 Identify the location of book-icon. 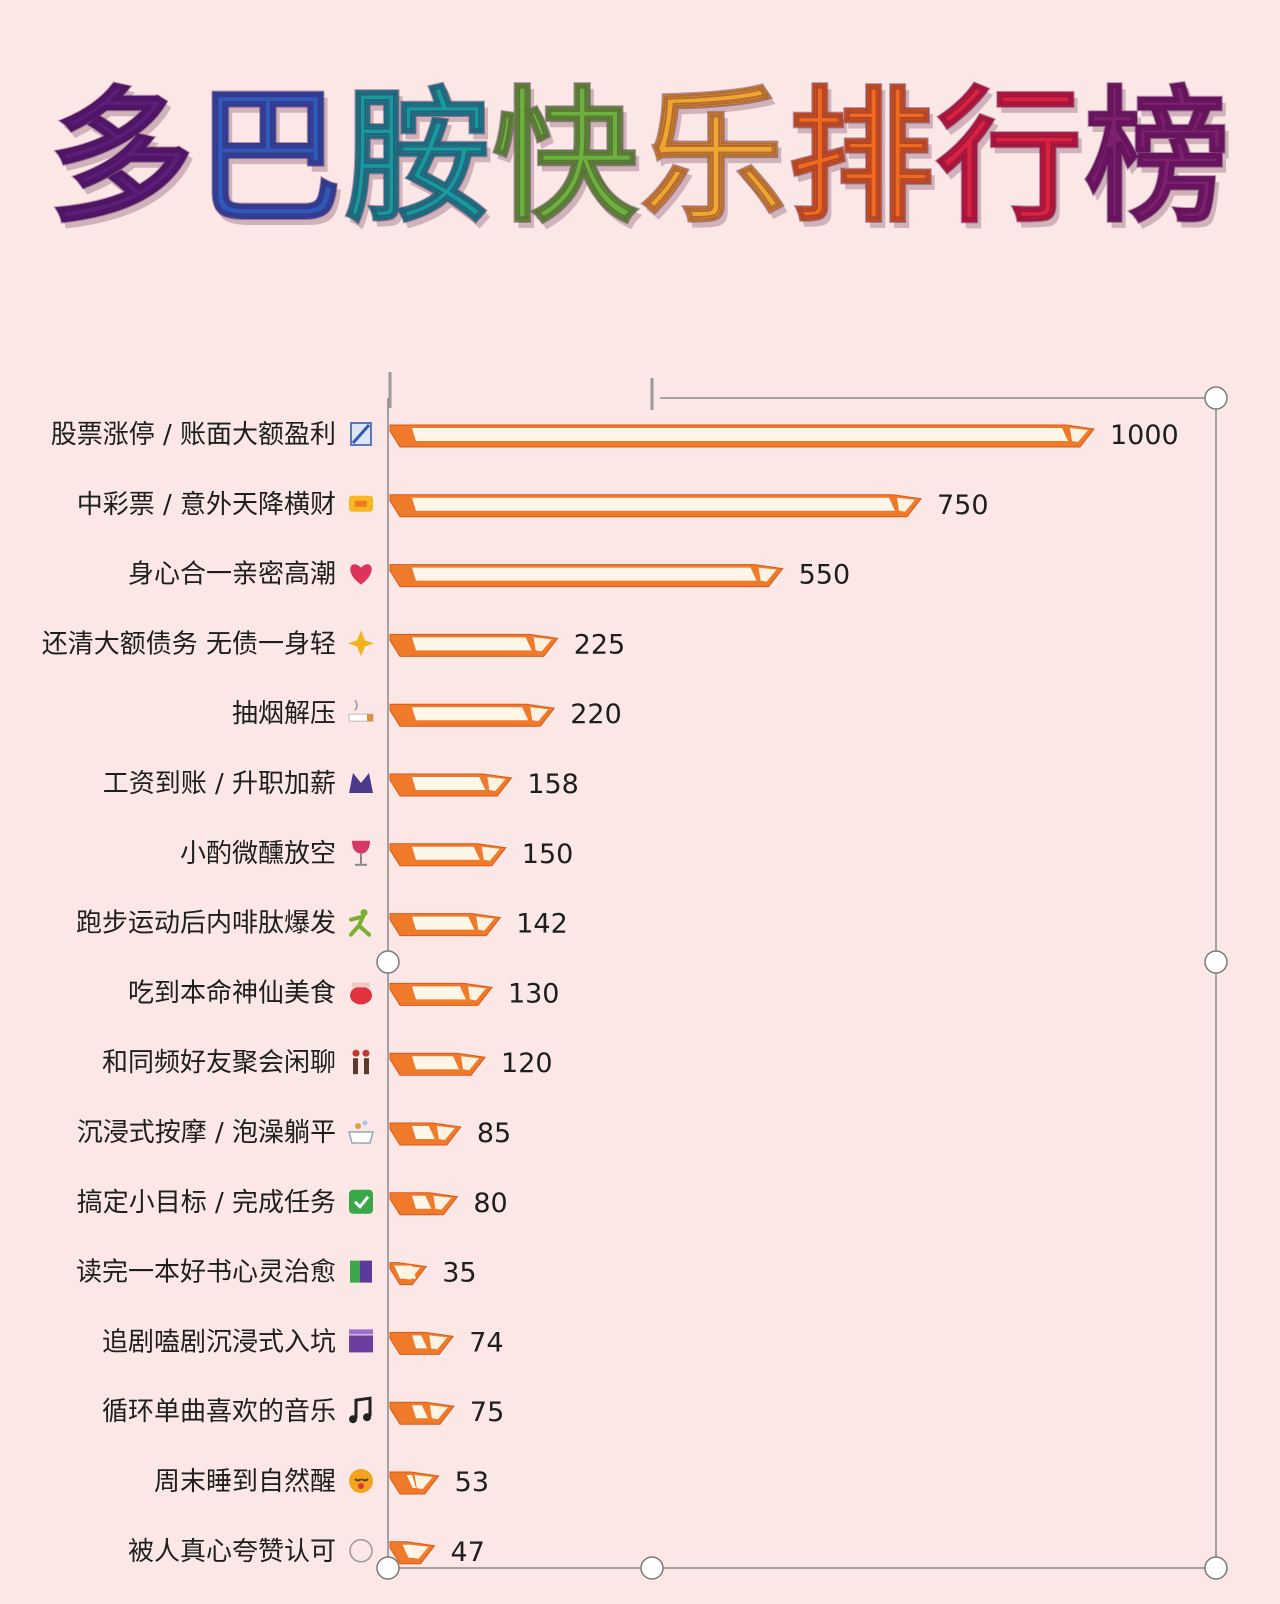
(361, 1271).